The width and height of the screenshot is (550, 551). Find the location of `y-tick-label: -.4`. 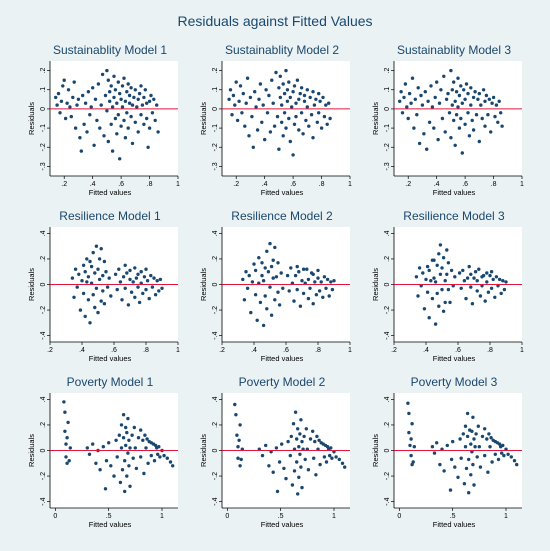

y-tick-label: -.4 is located at coordinates (387, 335).